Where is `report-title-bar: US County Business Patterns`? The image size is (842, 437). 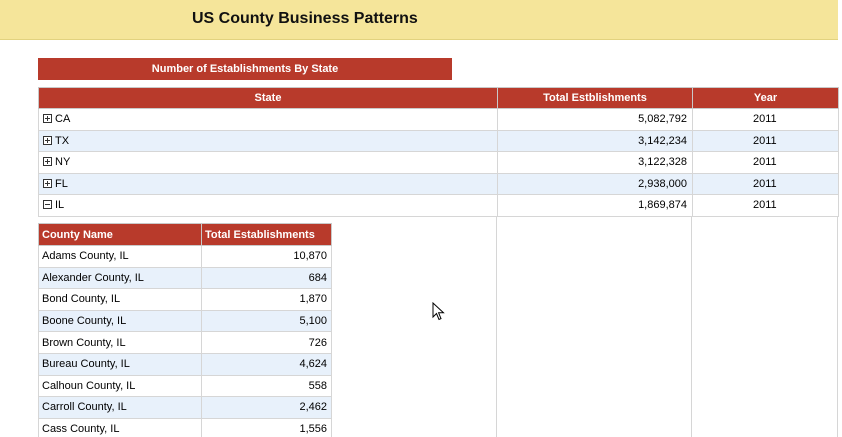 report-title-bar: US County Business Patterns is located at coordinates (419, 20).